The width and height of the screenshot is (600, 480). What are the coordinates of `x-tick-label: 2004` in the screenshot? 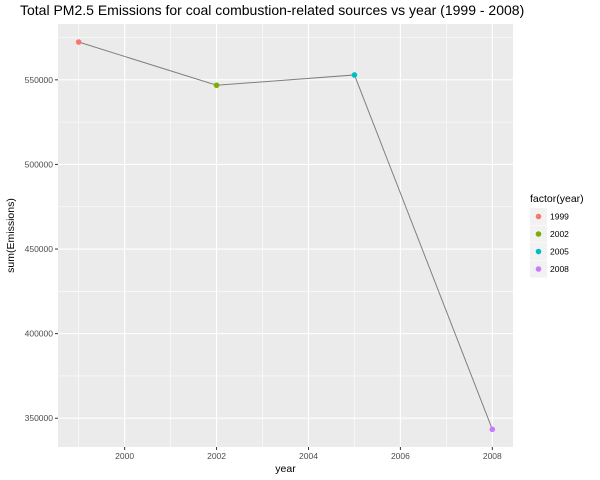 It's located at (308, 456).